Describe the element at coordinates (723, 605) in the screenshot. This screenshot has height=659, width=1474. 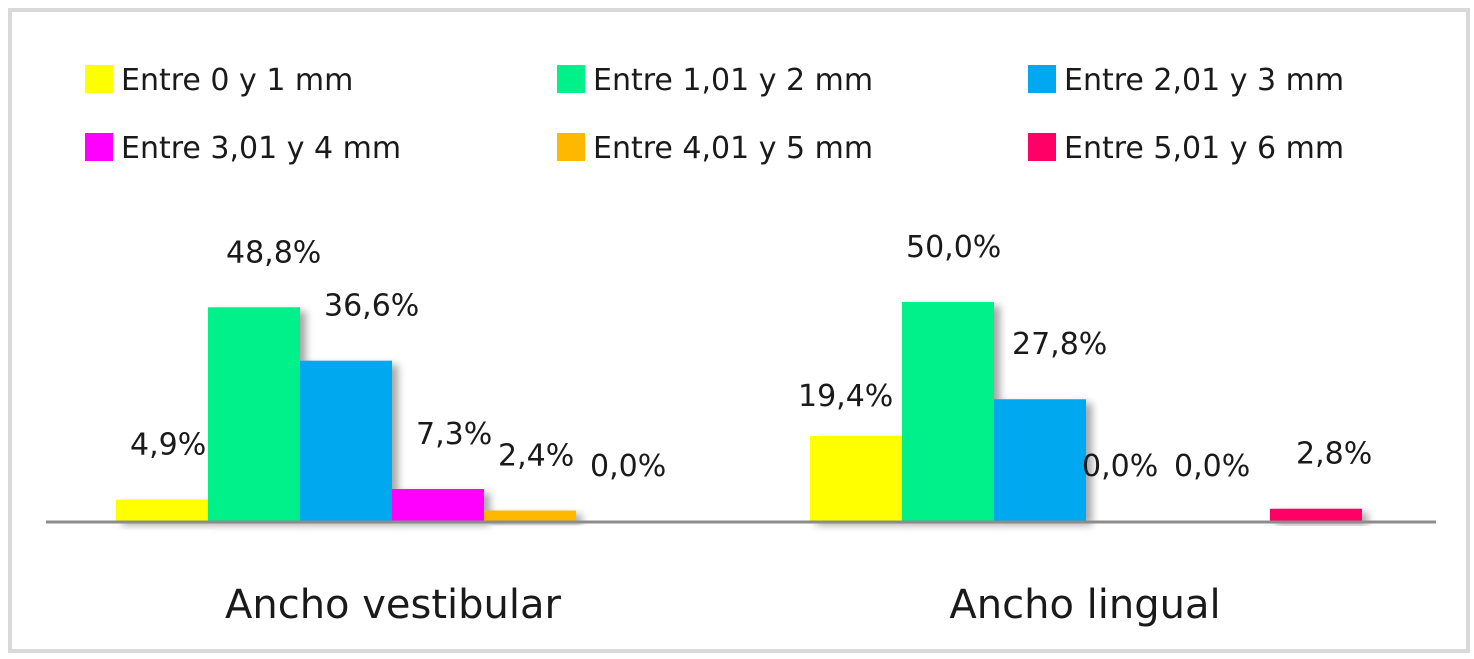
I see `category-labels: Ancho vestibular Ancho lingual` at that location.